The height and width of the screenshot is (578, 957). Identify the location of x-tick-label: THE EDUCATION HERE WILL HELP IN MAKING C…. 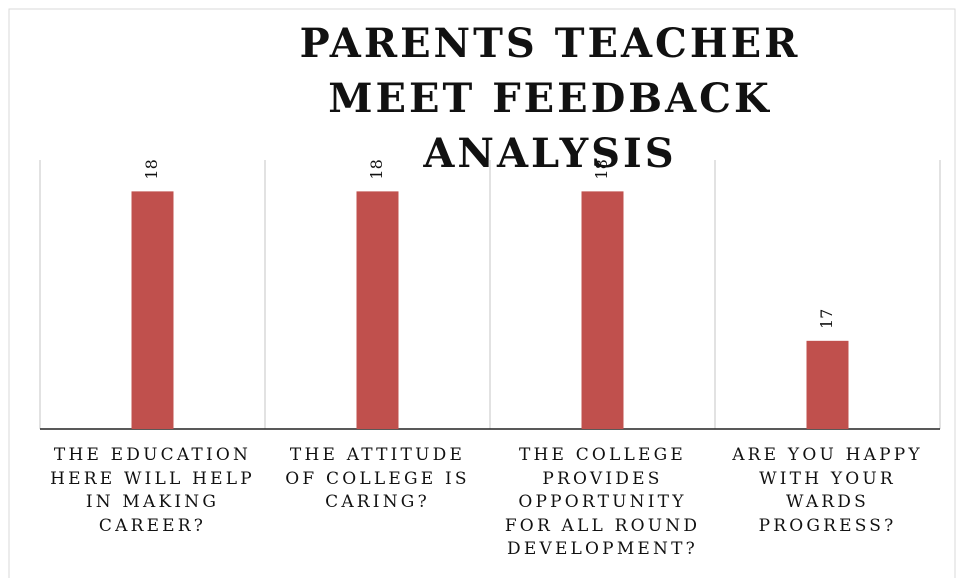
(152, 490).